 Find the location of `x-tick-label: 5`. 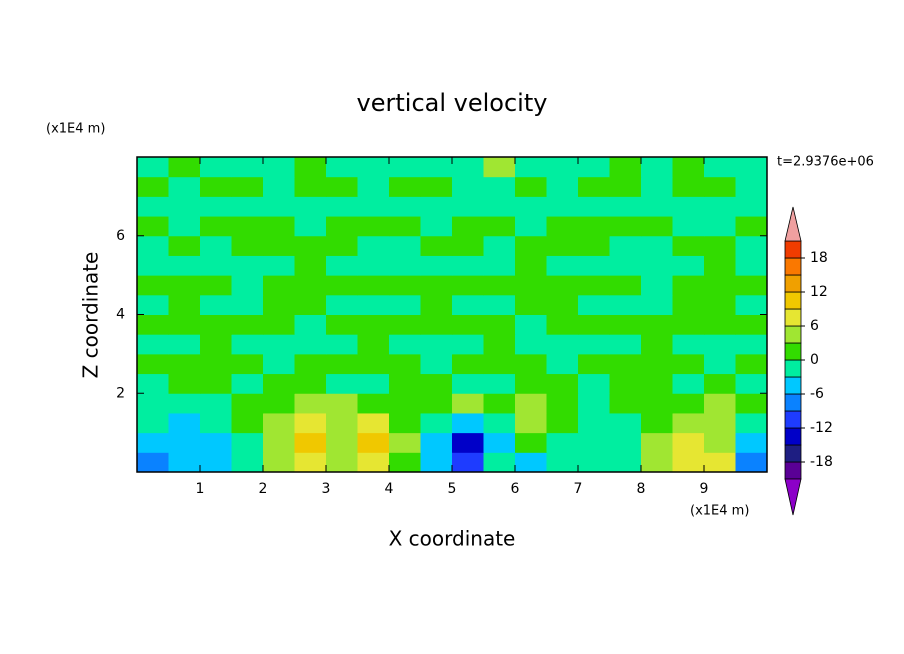

x-tick-label: 5 is located at coordinates (452, 489).